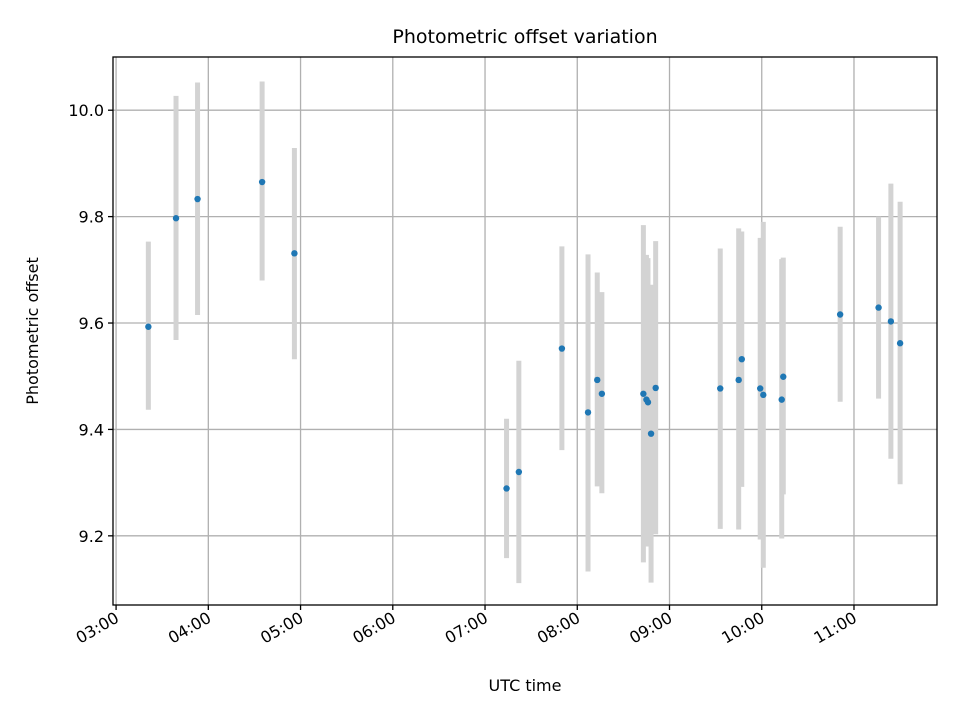 Image resolution: width=960 pixels, height=720 pixels. I want to click on x-axis-label: UTC time, so click(525, 685).